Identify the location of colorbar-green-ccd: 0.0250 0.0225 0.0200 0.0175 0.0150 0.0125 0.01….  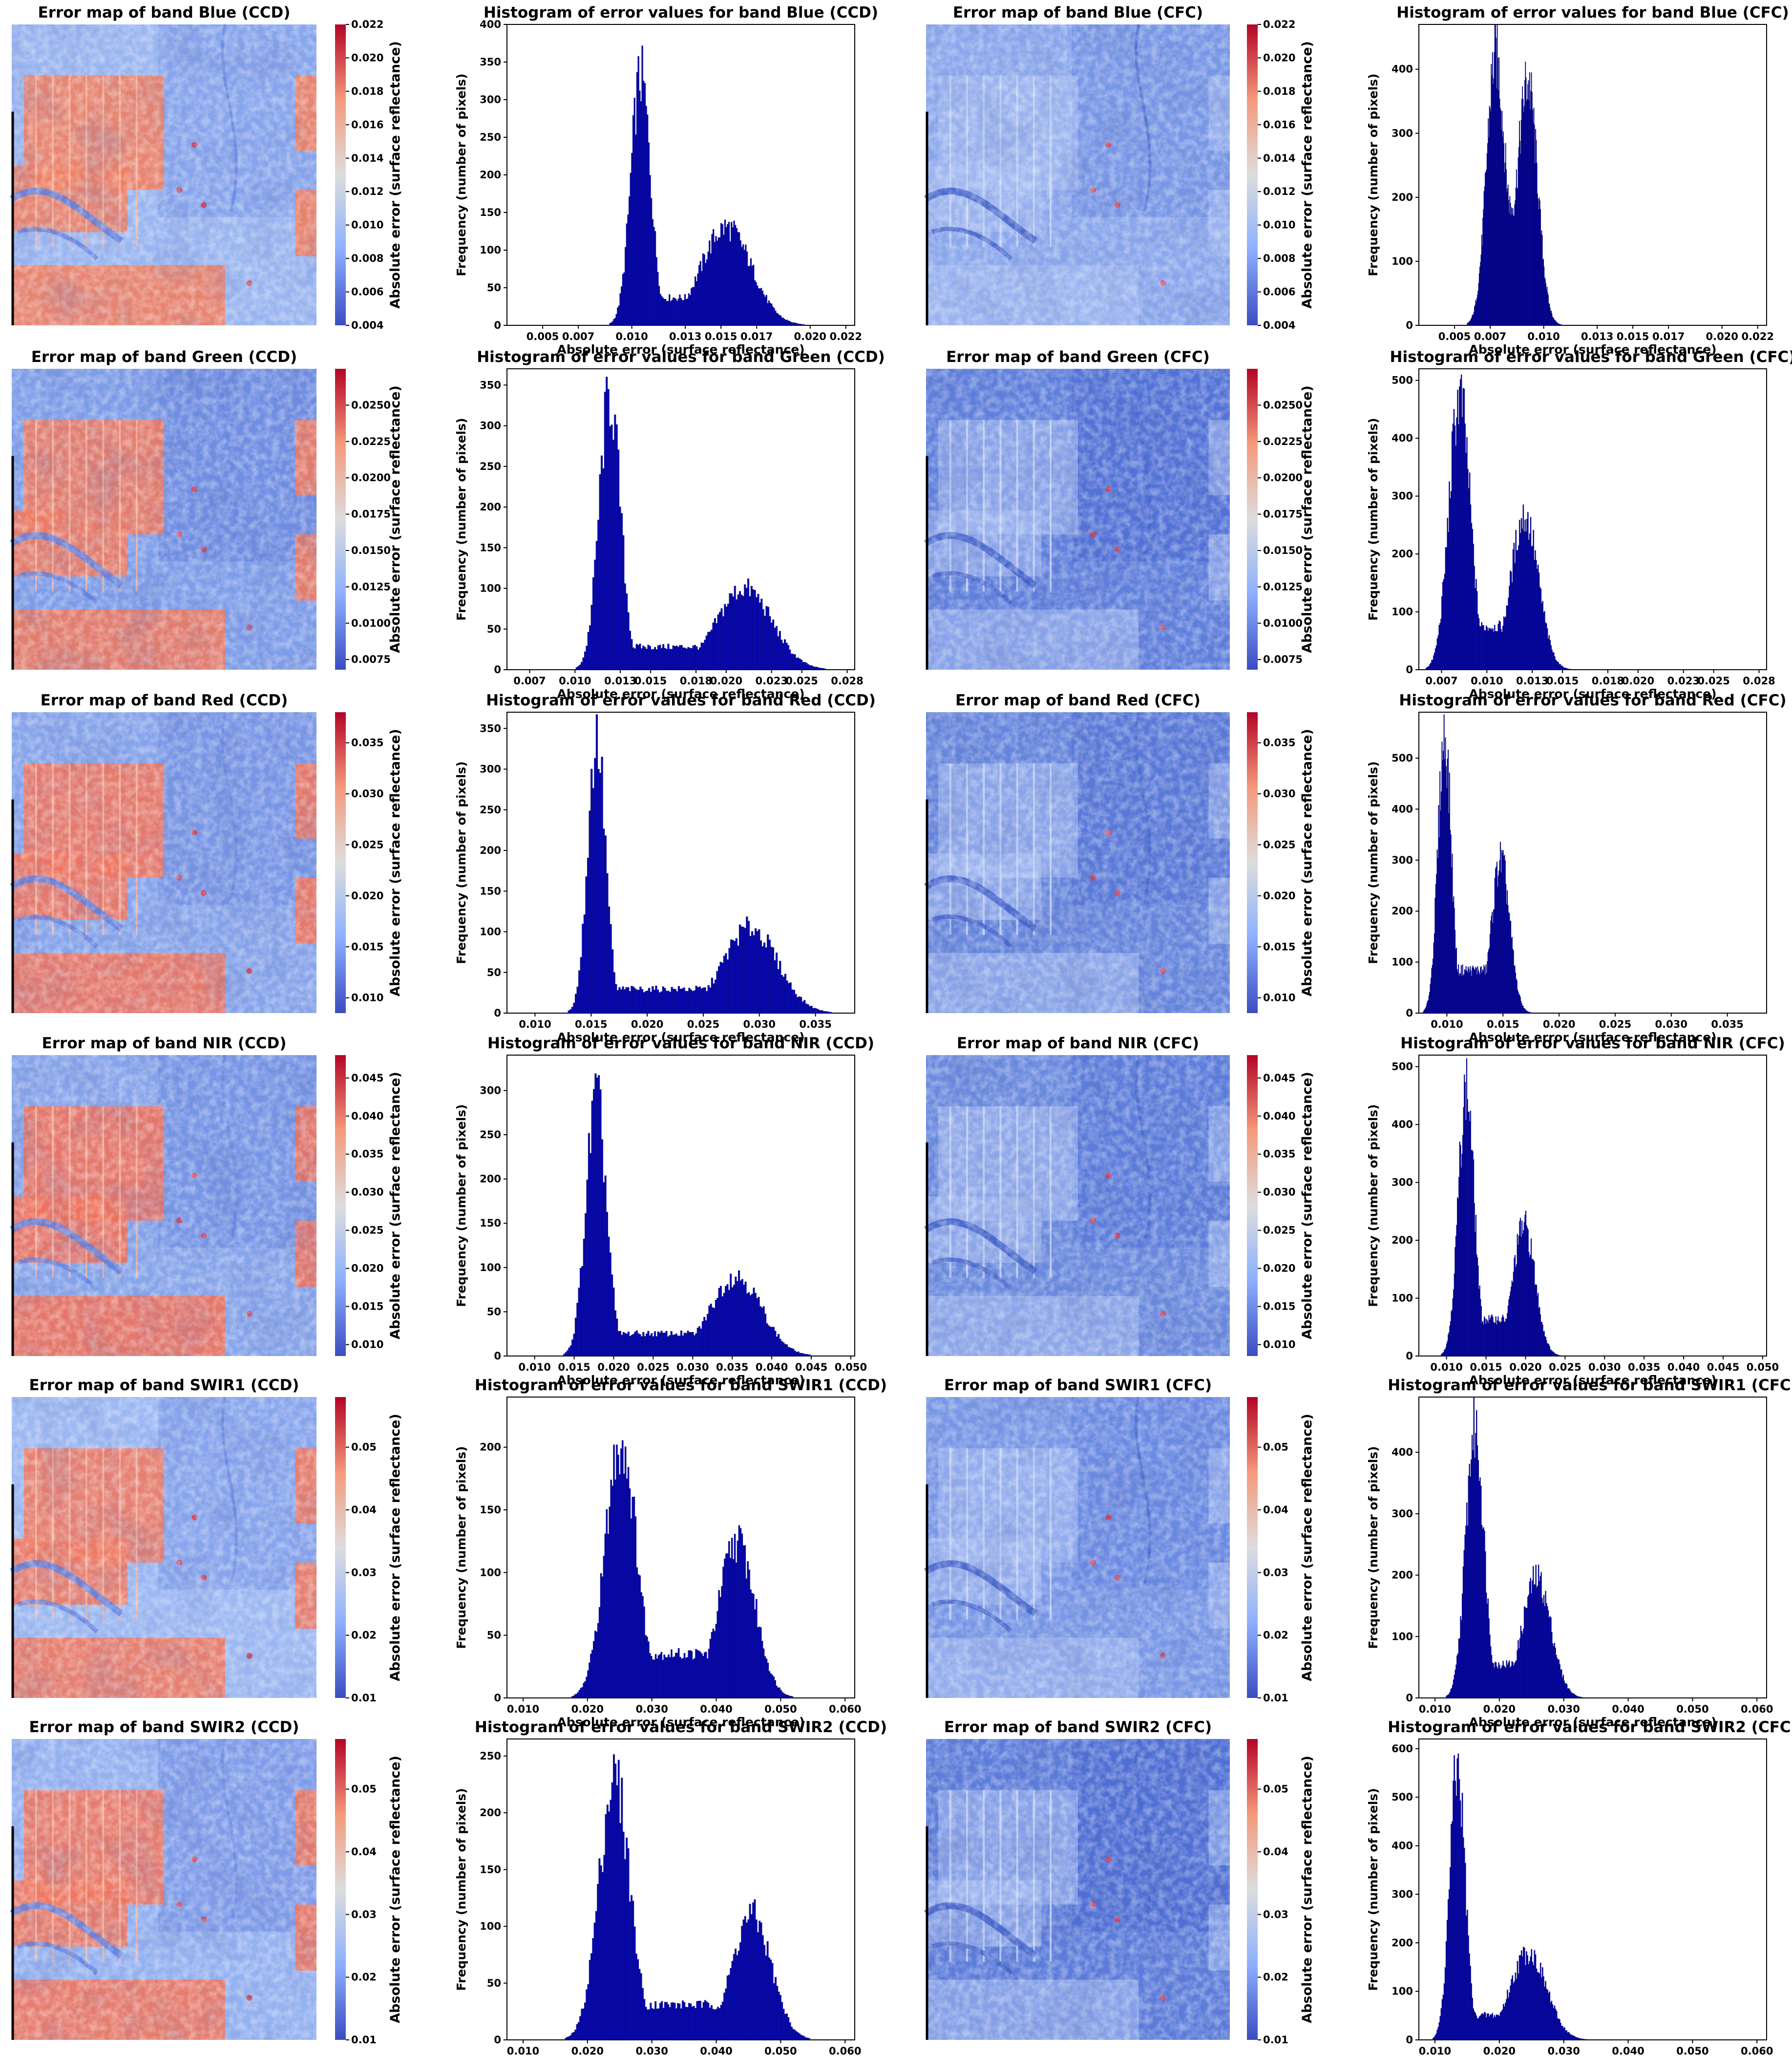
(369, 519).